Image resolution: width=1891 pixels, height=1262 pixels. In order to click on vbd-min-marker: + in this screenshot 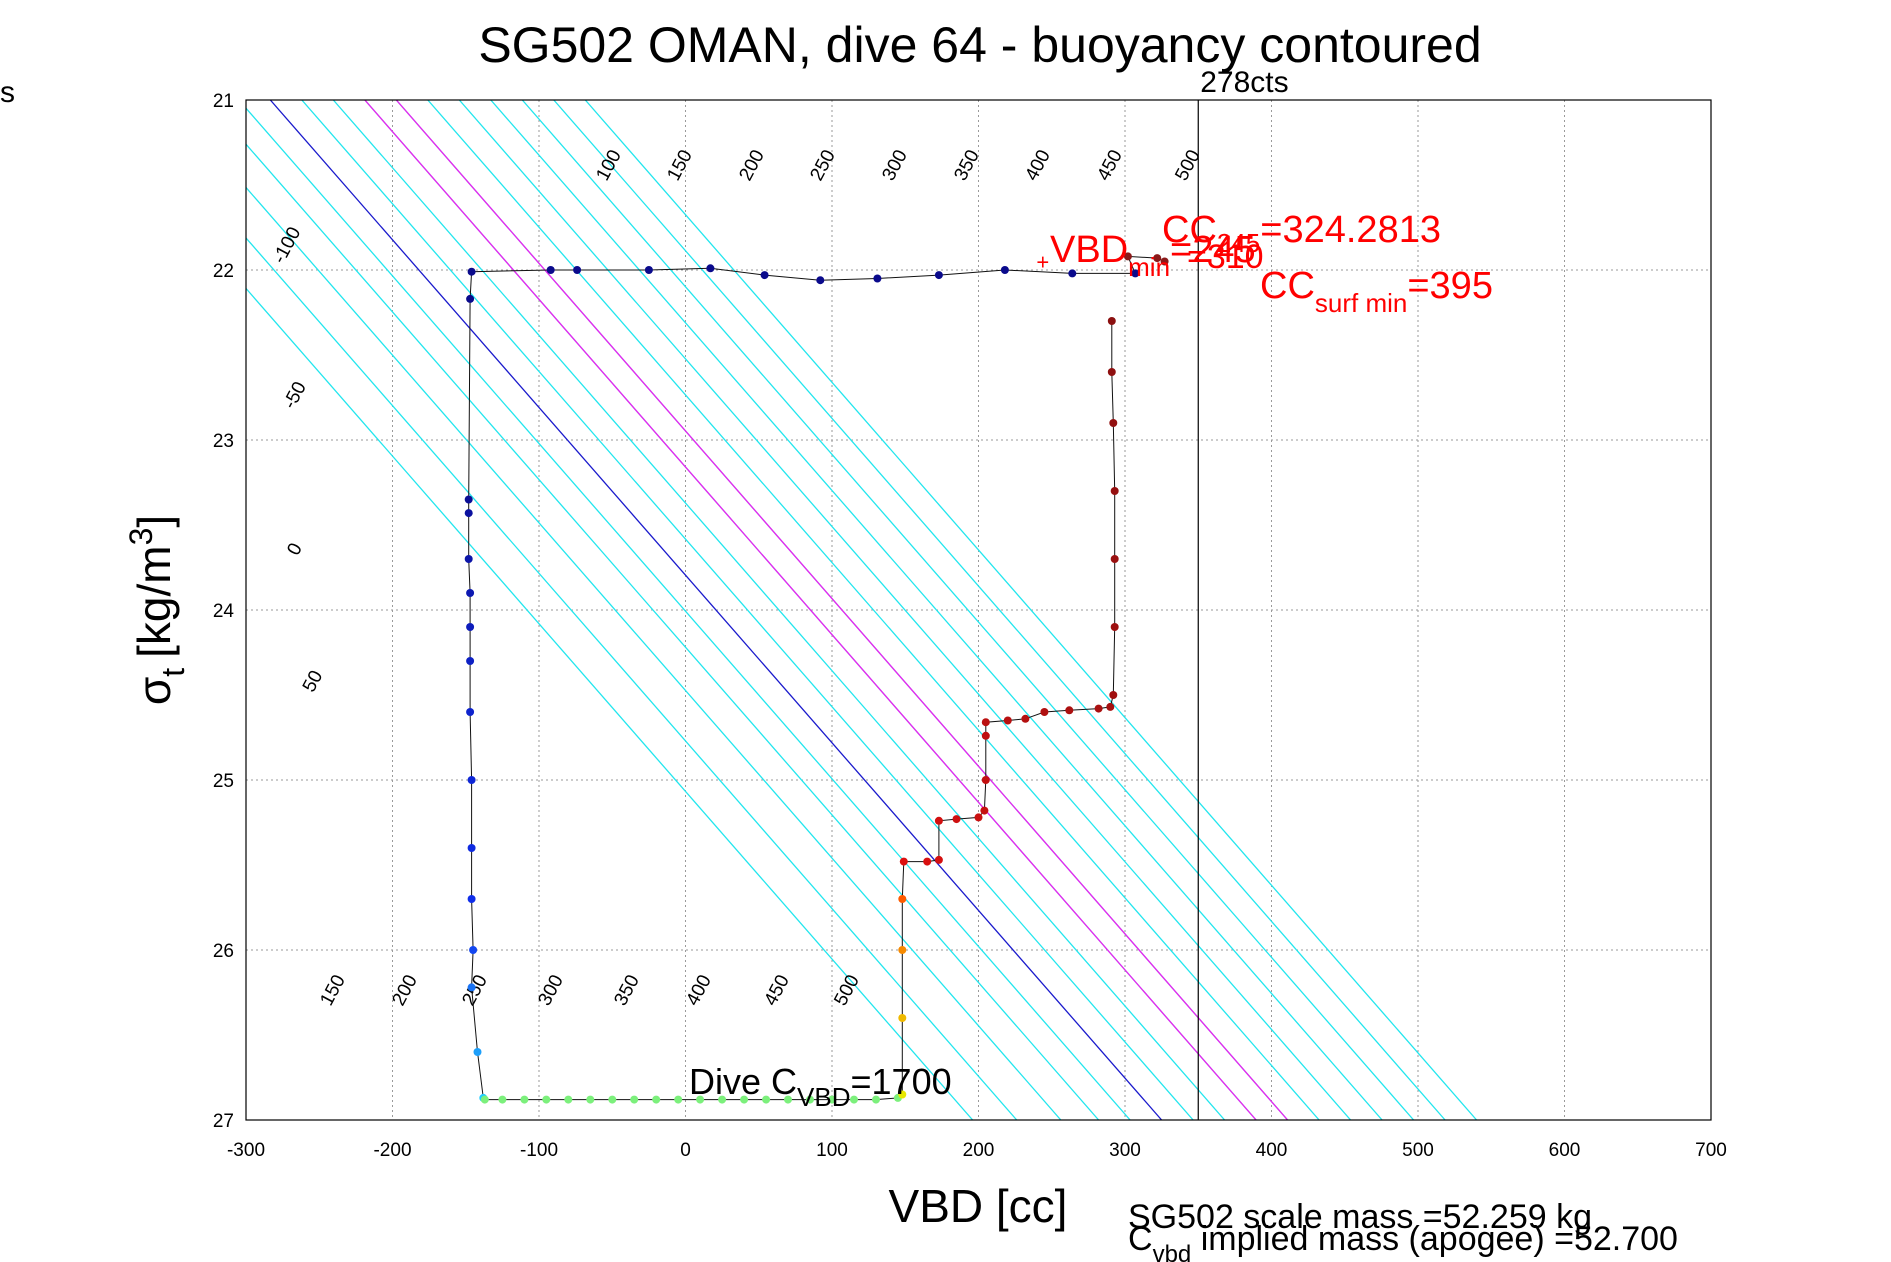, I will do `click(1042, 262)`.